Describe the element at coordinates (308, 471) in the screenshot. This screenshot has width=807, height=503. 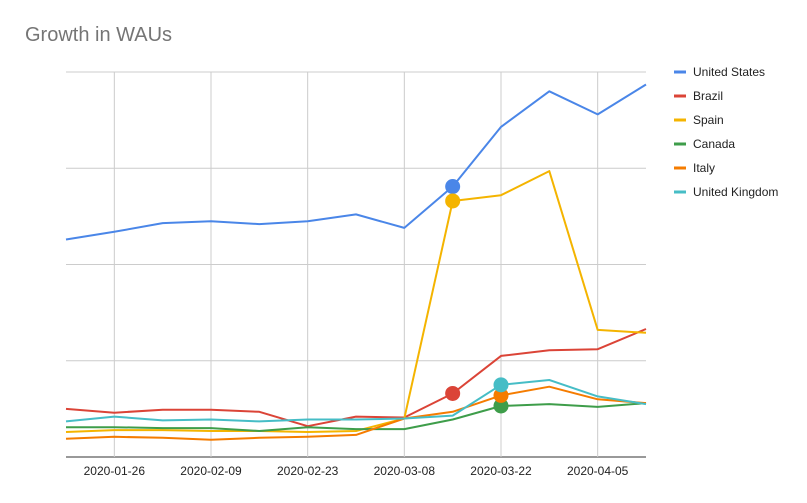
I see `x-tick-label: 2020-02-23` at that location.